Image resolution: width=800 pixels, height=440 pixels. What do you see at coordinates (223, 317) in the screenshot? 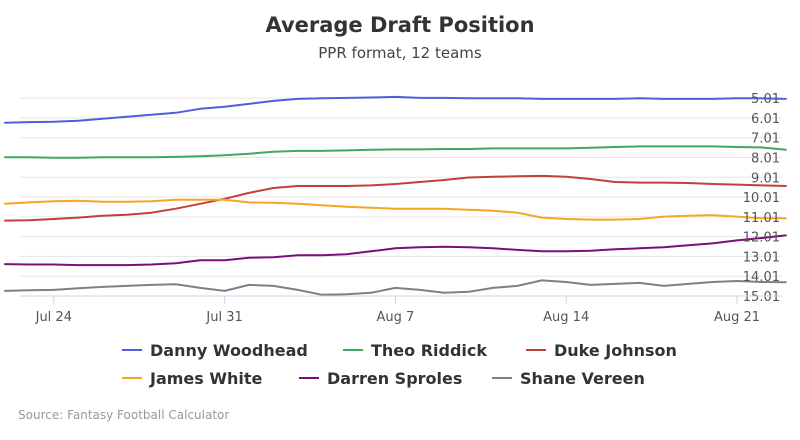
I see `x-tick-label: Jul 31` at bounding box center [223, 317].